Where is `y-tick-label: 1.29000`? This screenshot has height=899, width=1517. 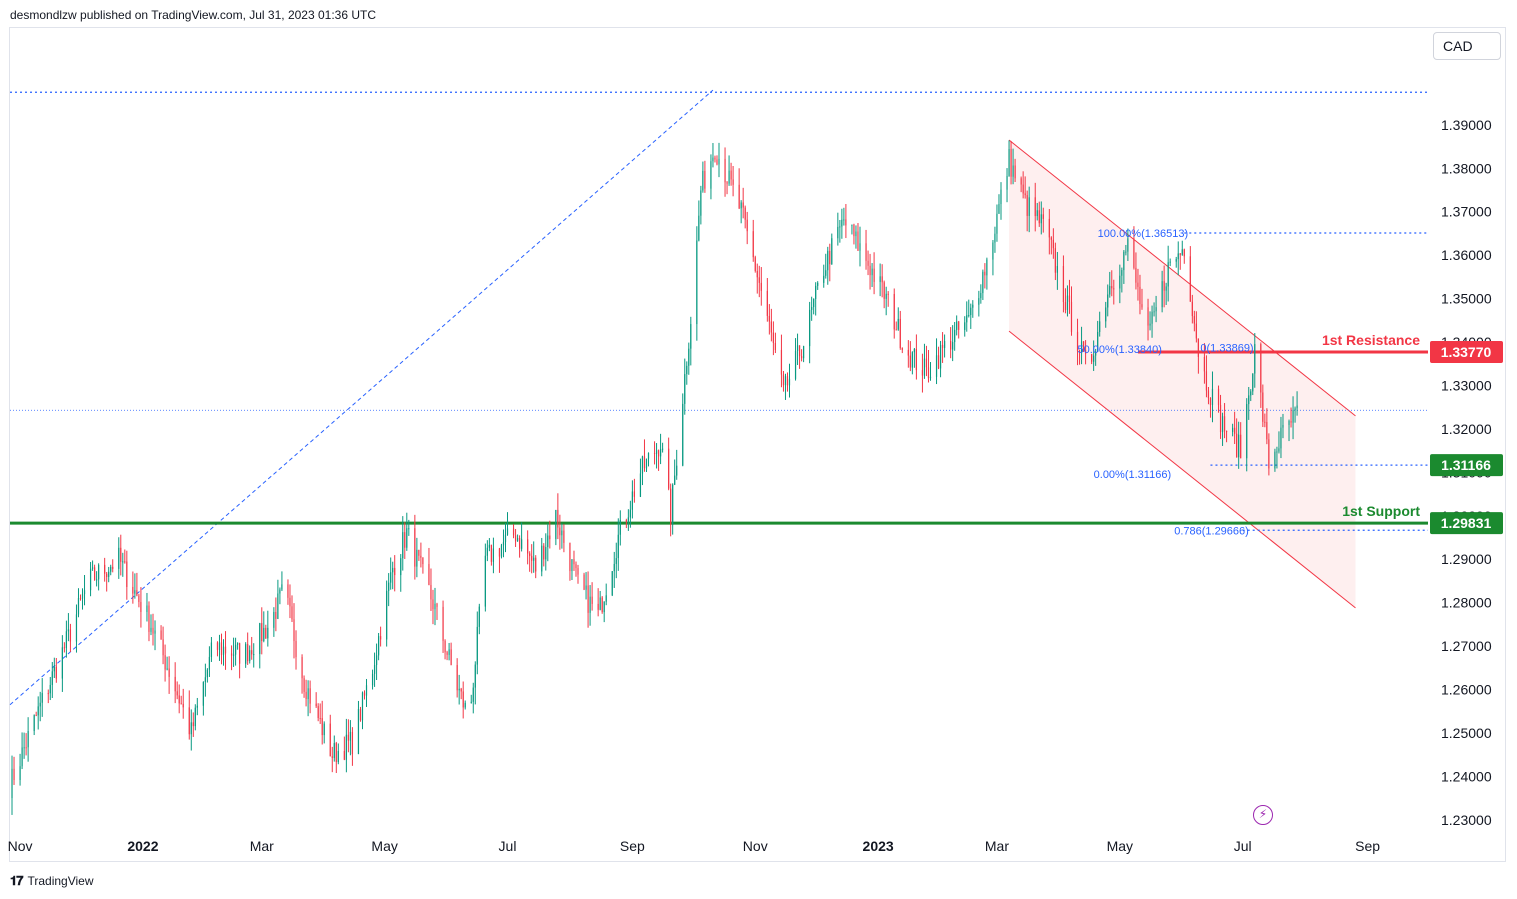
y-tick-label: 1.29000 is located at coordinates (1466, 559).